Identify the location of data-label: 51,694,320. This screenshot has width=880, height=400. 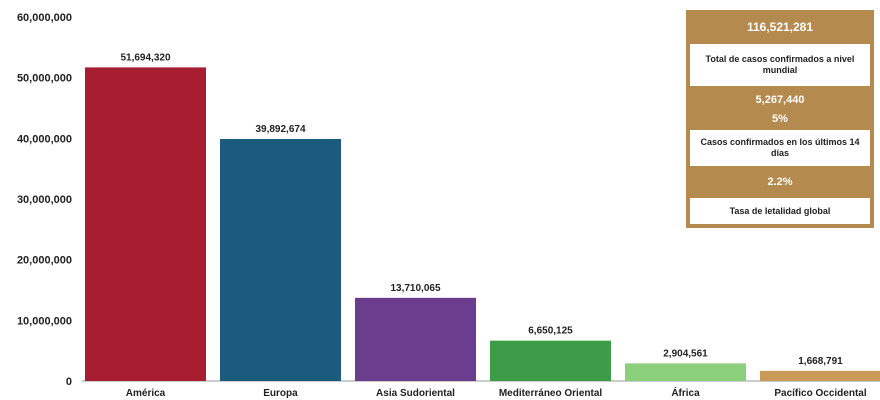
(145, 57).